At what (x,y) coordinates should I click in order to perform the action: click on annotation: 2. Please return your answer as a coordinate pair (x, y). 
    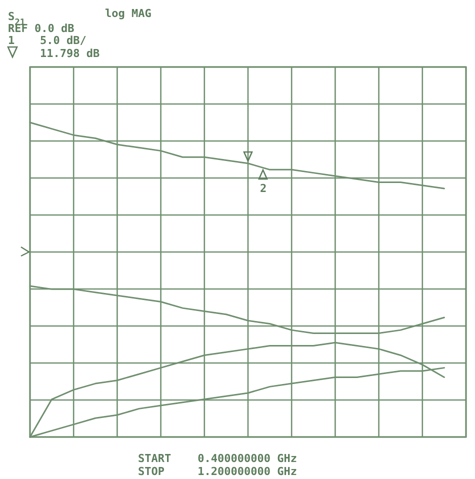
    Looking at the image, I should click on (263, 188).